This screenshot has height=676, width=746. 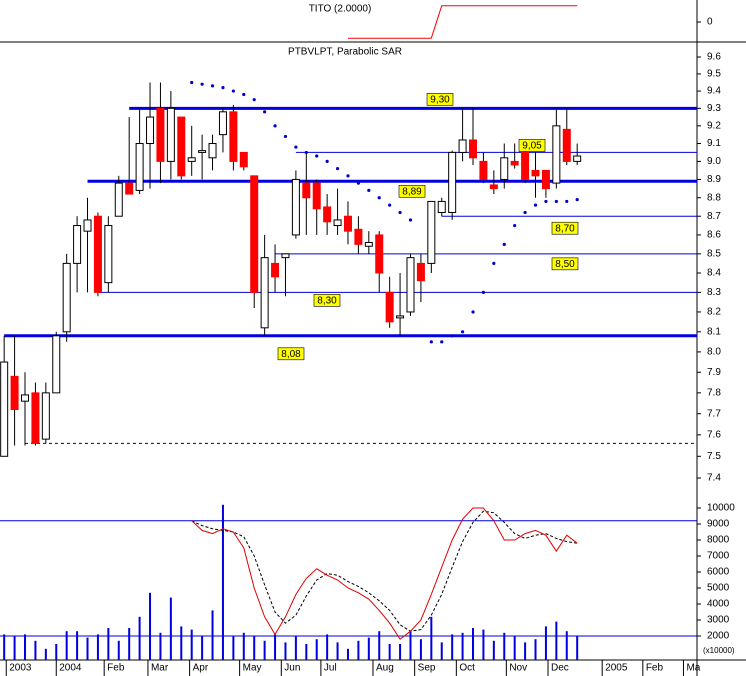 What do you see at coordinates (714, 143) in the screenshot?
I see `y-tick-label: 9.1` at bounding box center [714, 143].